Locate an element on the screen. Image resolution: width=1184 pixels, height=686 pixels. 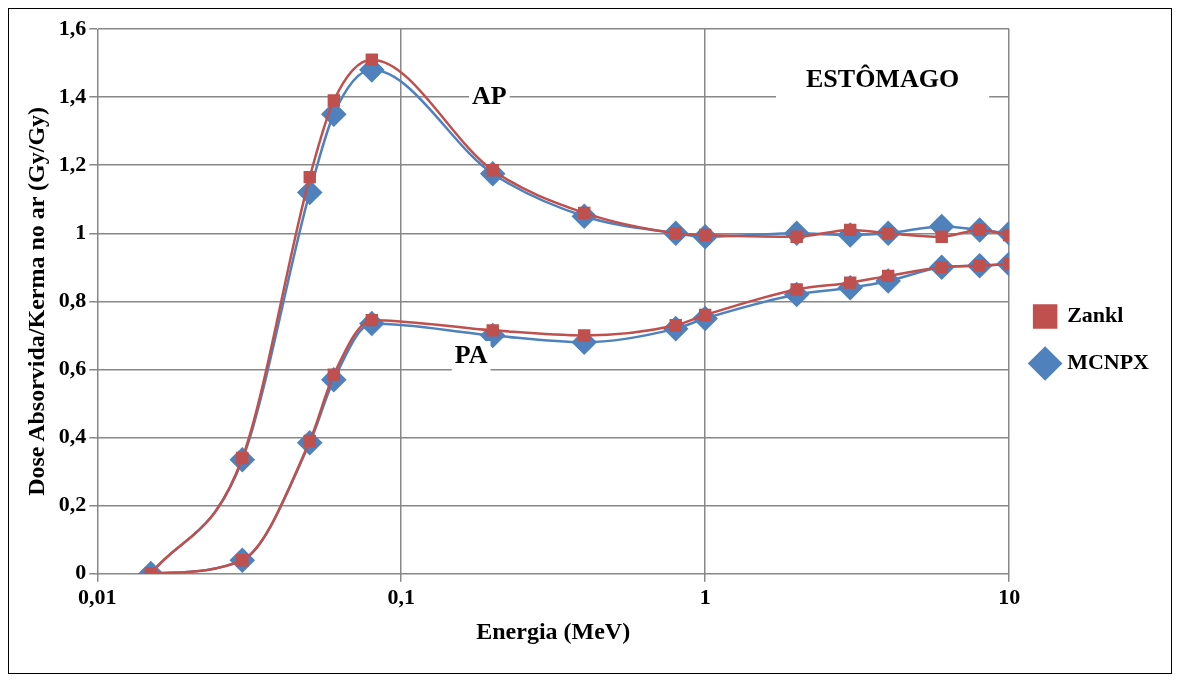
y-tick-label: 1,2 is located at coordinates (72, 163).